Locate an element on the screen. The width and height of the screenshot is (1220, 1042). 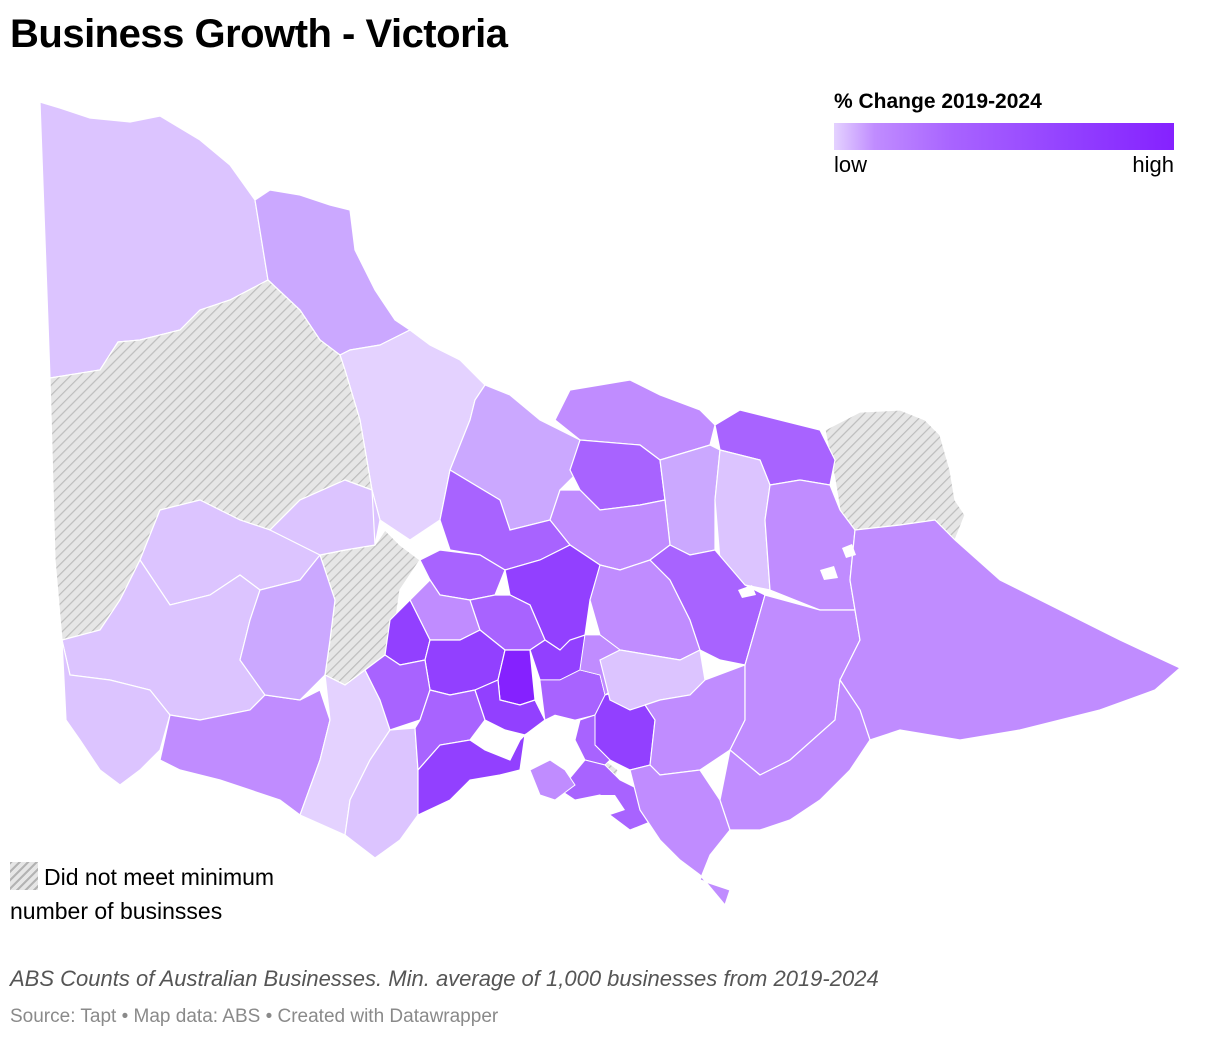
region-frankston is located at coordinates (592, 740).